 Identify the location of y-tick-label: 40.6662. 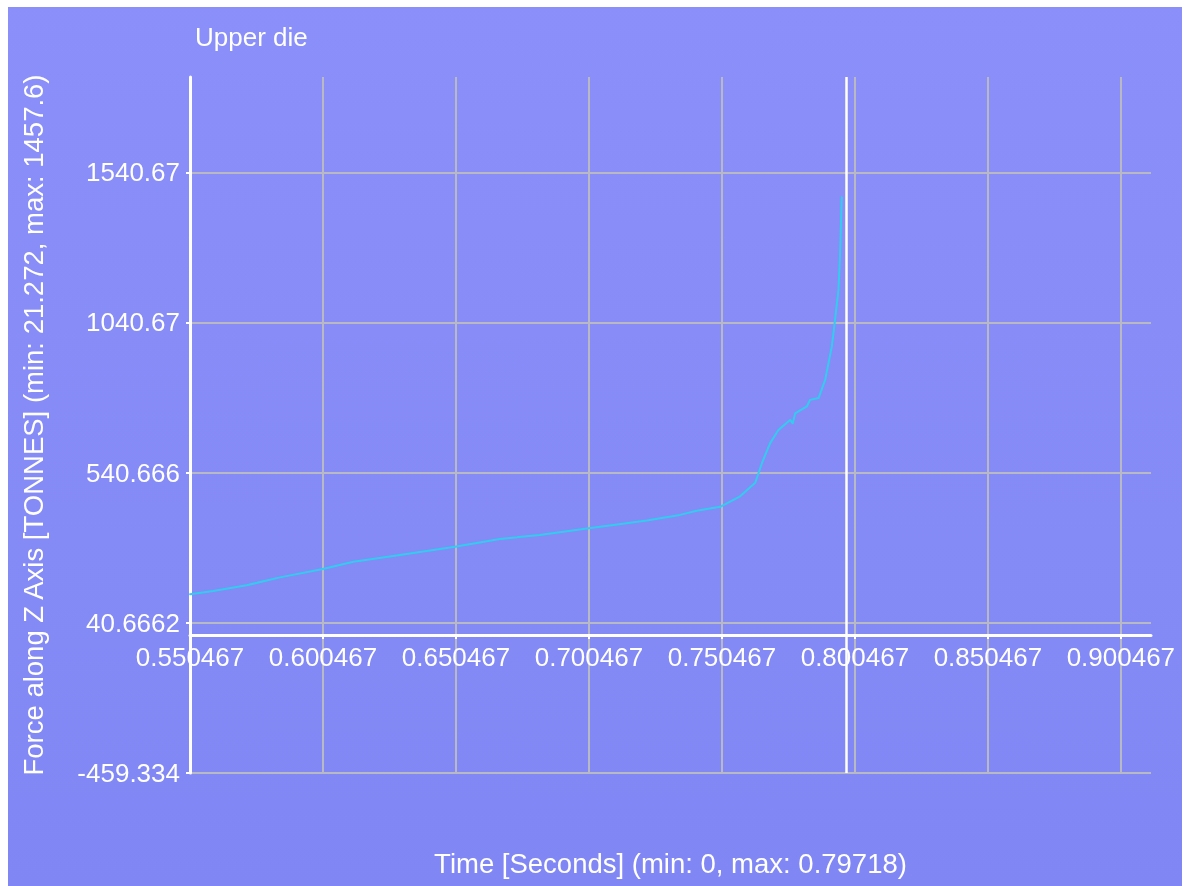
(133, 622).